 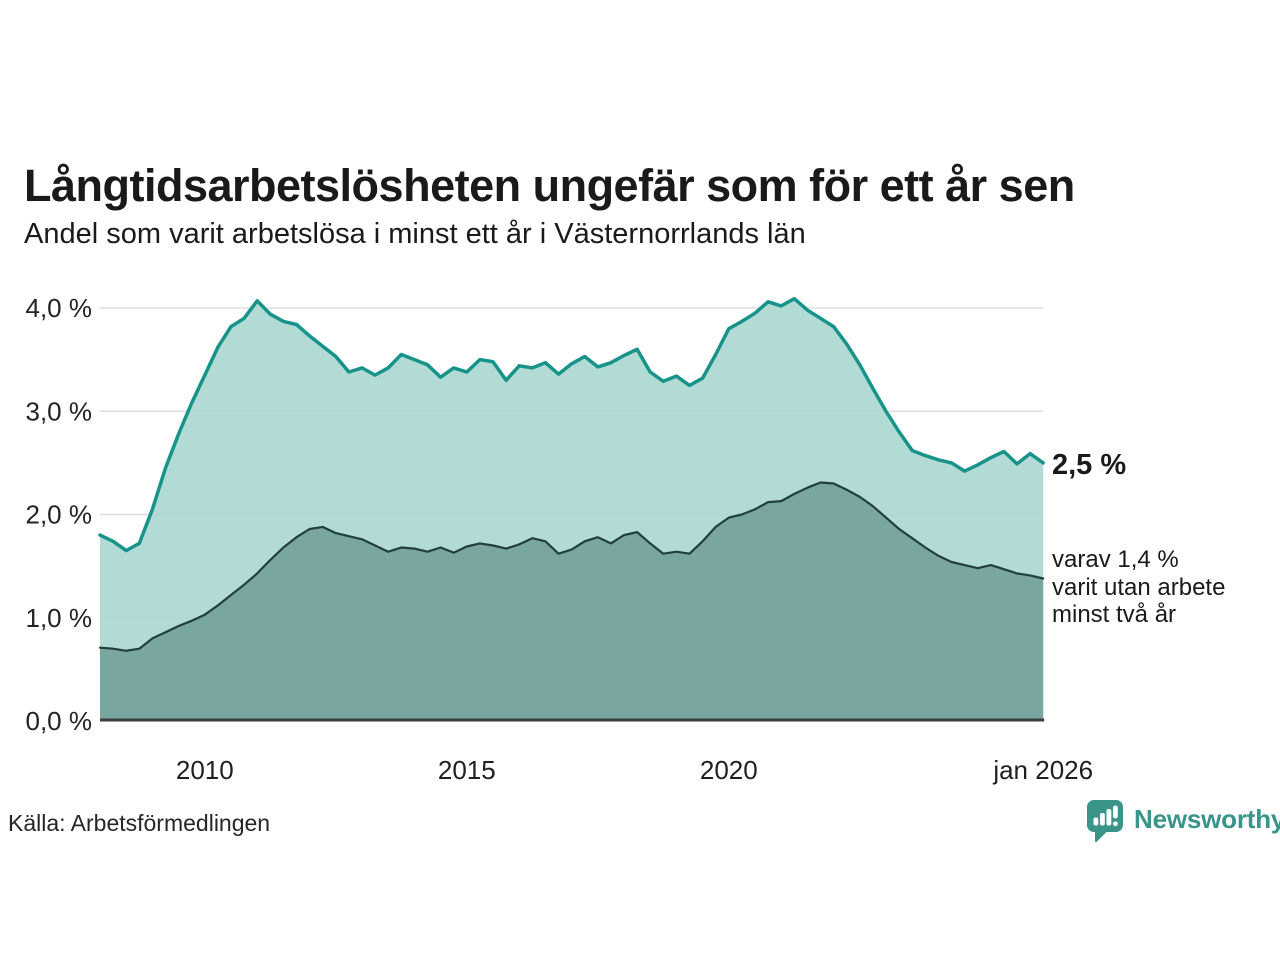 I want to click on x-tick-label: 2020, so click(x=729, y=770).